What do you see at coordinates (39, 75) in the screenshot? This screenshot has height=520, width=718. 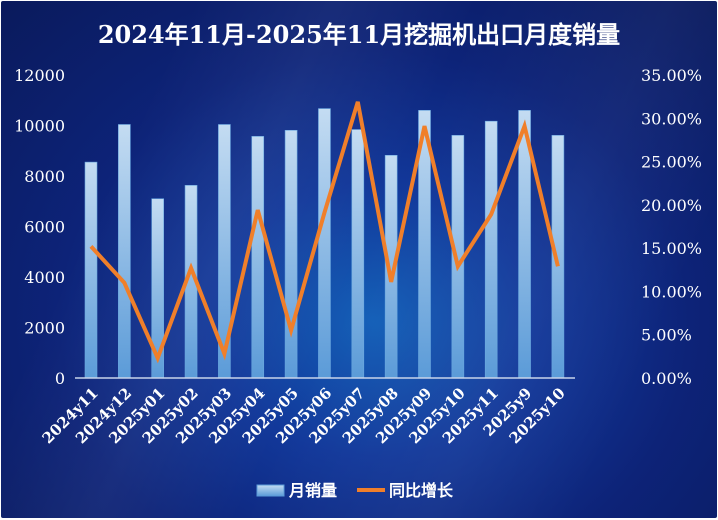 I see `y-left-tick-label: 12000` at bounding box center [39, 75].